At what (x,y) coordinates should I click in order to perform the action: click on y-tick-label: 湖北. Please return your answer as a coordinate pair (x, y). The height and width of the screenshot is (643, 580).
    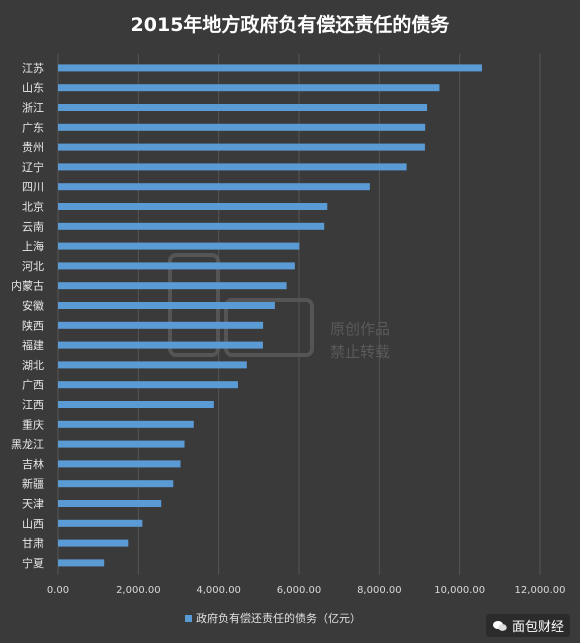
    Looking at the image, I should click on (33, 365).